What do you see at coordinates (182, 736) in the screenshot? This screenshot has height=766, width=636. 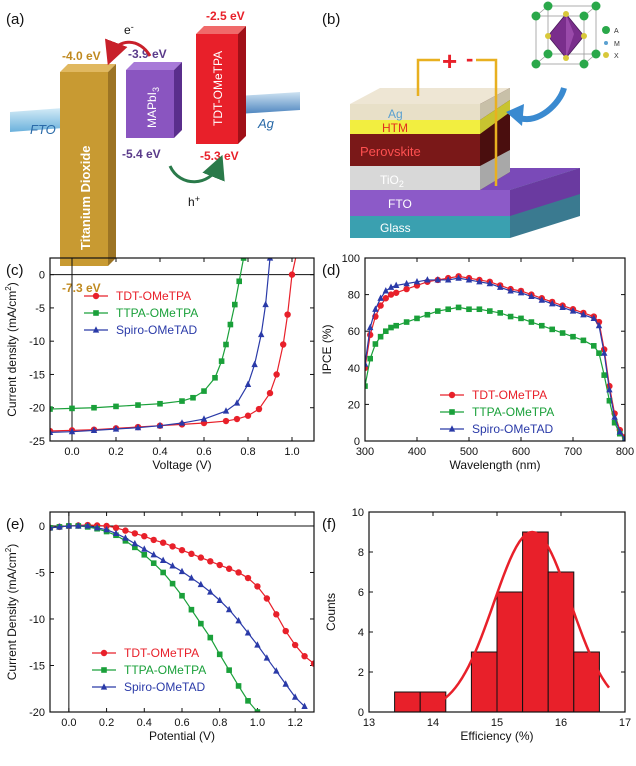 I see `x-axis-label: Potential (V)` at bounding box center [182, 736].